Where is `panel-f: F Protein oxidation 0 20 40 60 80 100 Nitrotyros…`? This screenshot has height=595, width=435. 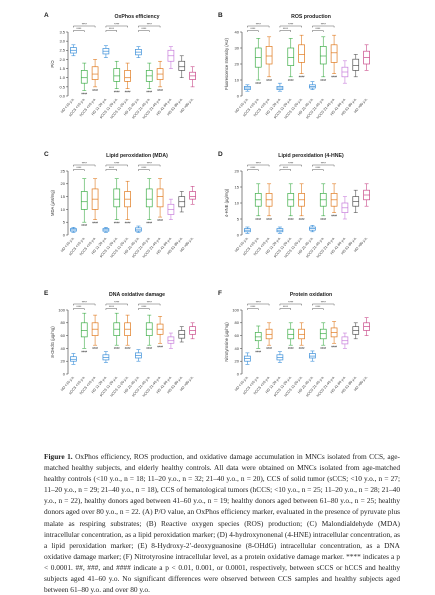
panel-f: F Protein oxidation 0 20 40 60 80 100 Nitrotyros… is located at coordinates (309, 356).